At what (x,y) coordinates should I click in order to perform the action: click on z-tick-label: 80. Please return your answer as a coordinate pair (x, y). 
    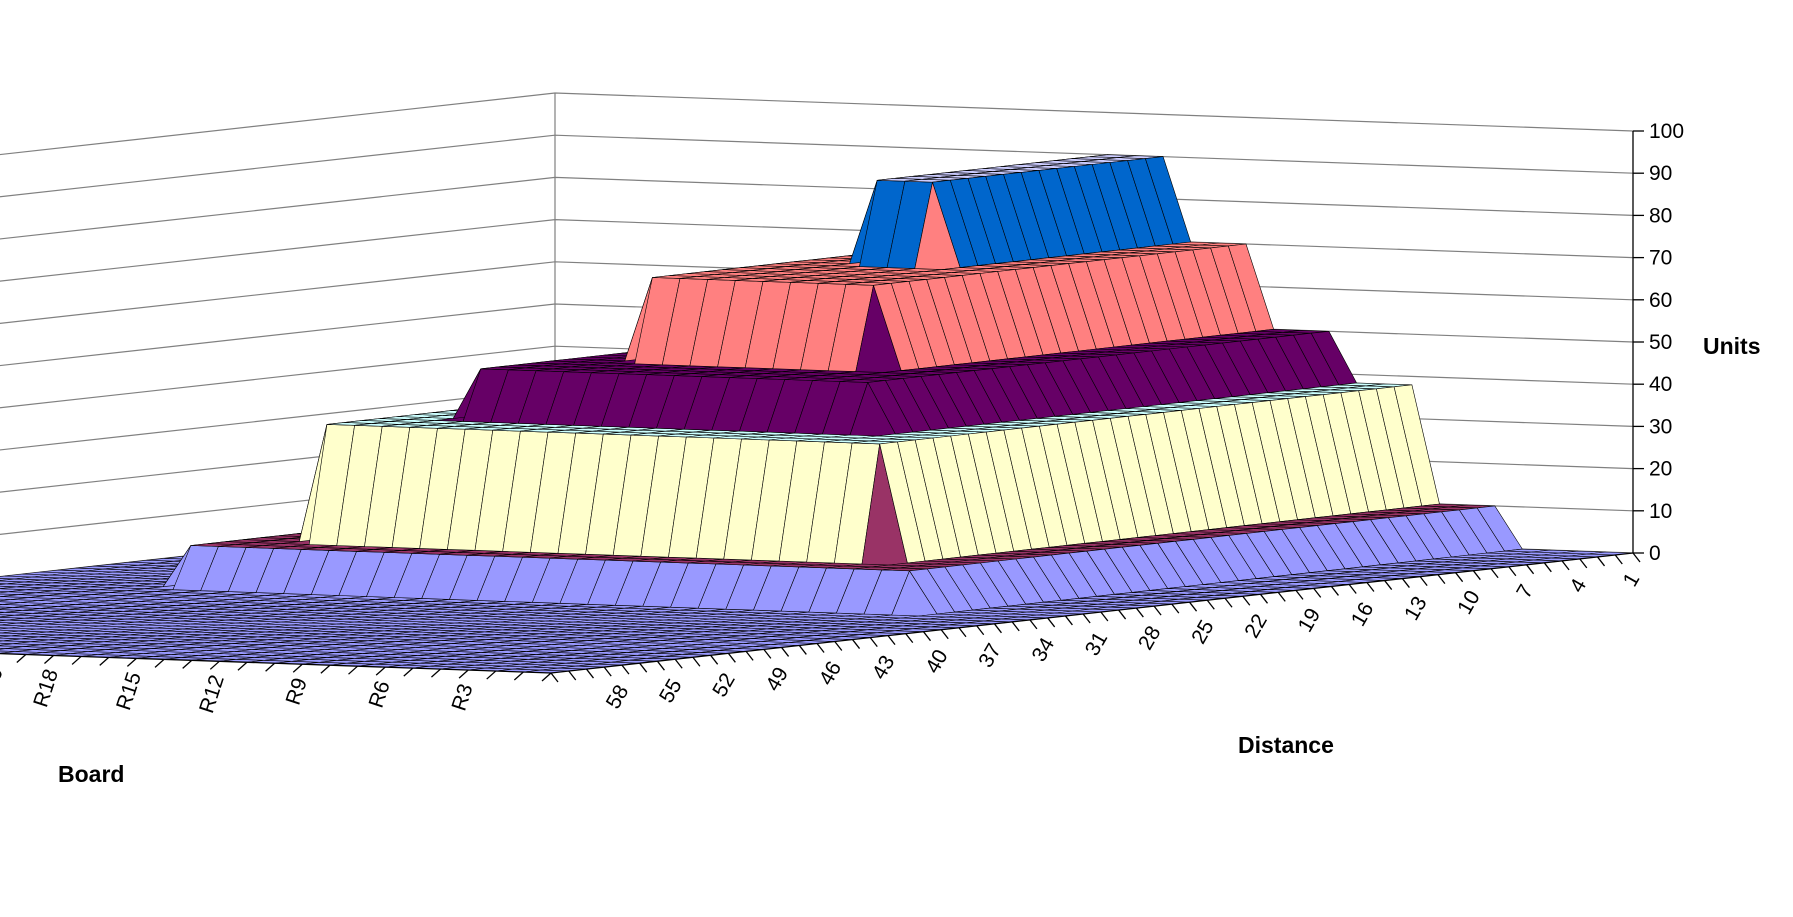
    Looking at the image, I should click on (1660, 215).